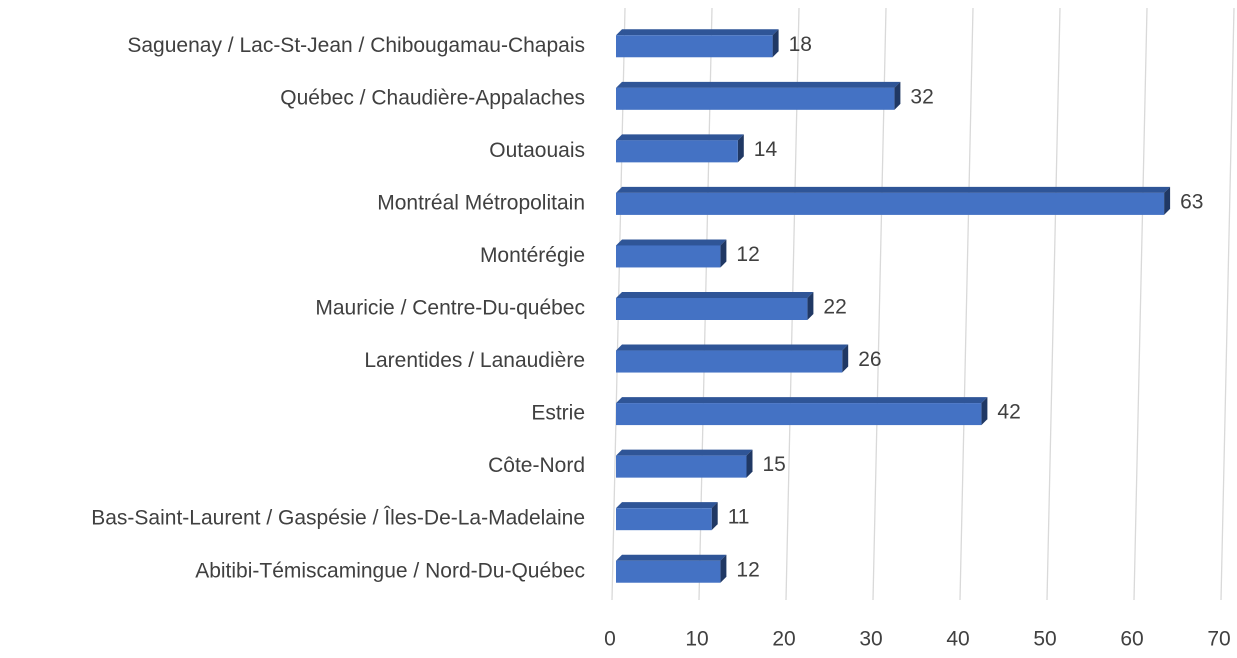 The width and height of the screenshot is (1237, 658). Describe the element at coordinates (1218, 639) in the screenshot. I see `x-tick-label: 70` at that location.